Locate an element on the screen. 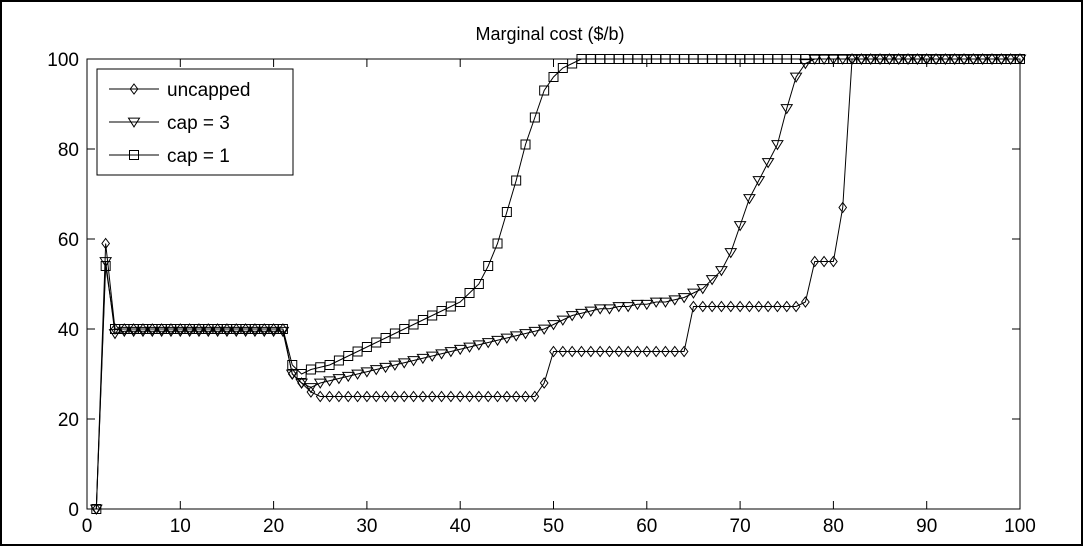  chart-title: Marginal cost ($/b) is located at coordinates (549, 34).